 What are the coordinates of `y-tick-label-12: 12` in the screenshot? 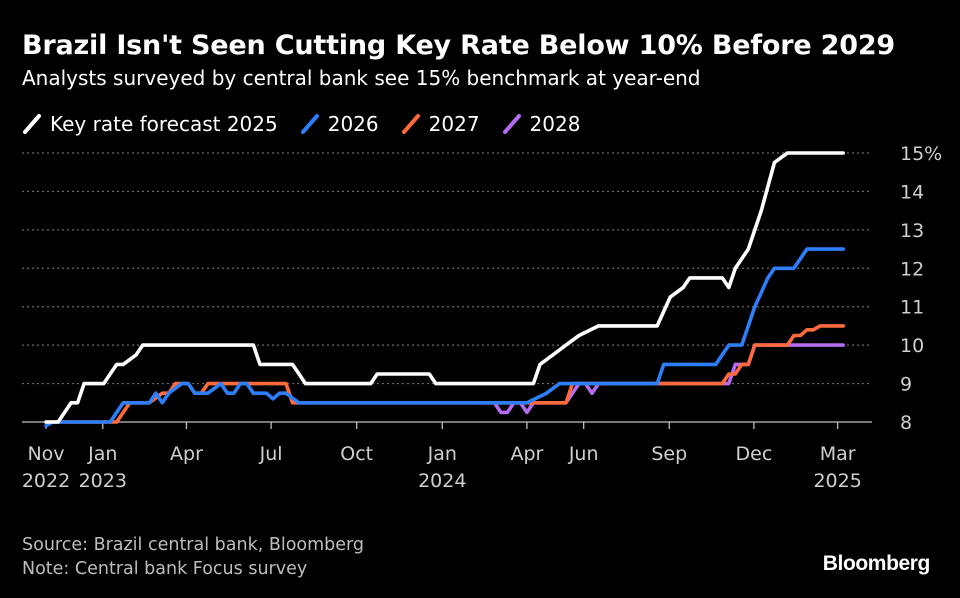 It's located at (912, 269).